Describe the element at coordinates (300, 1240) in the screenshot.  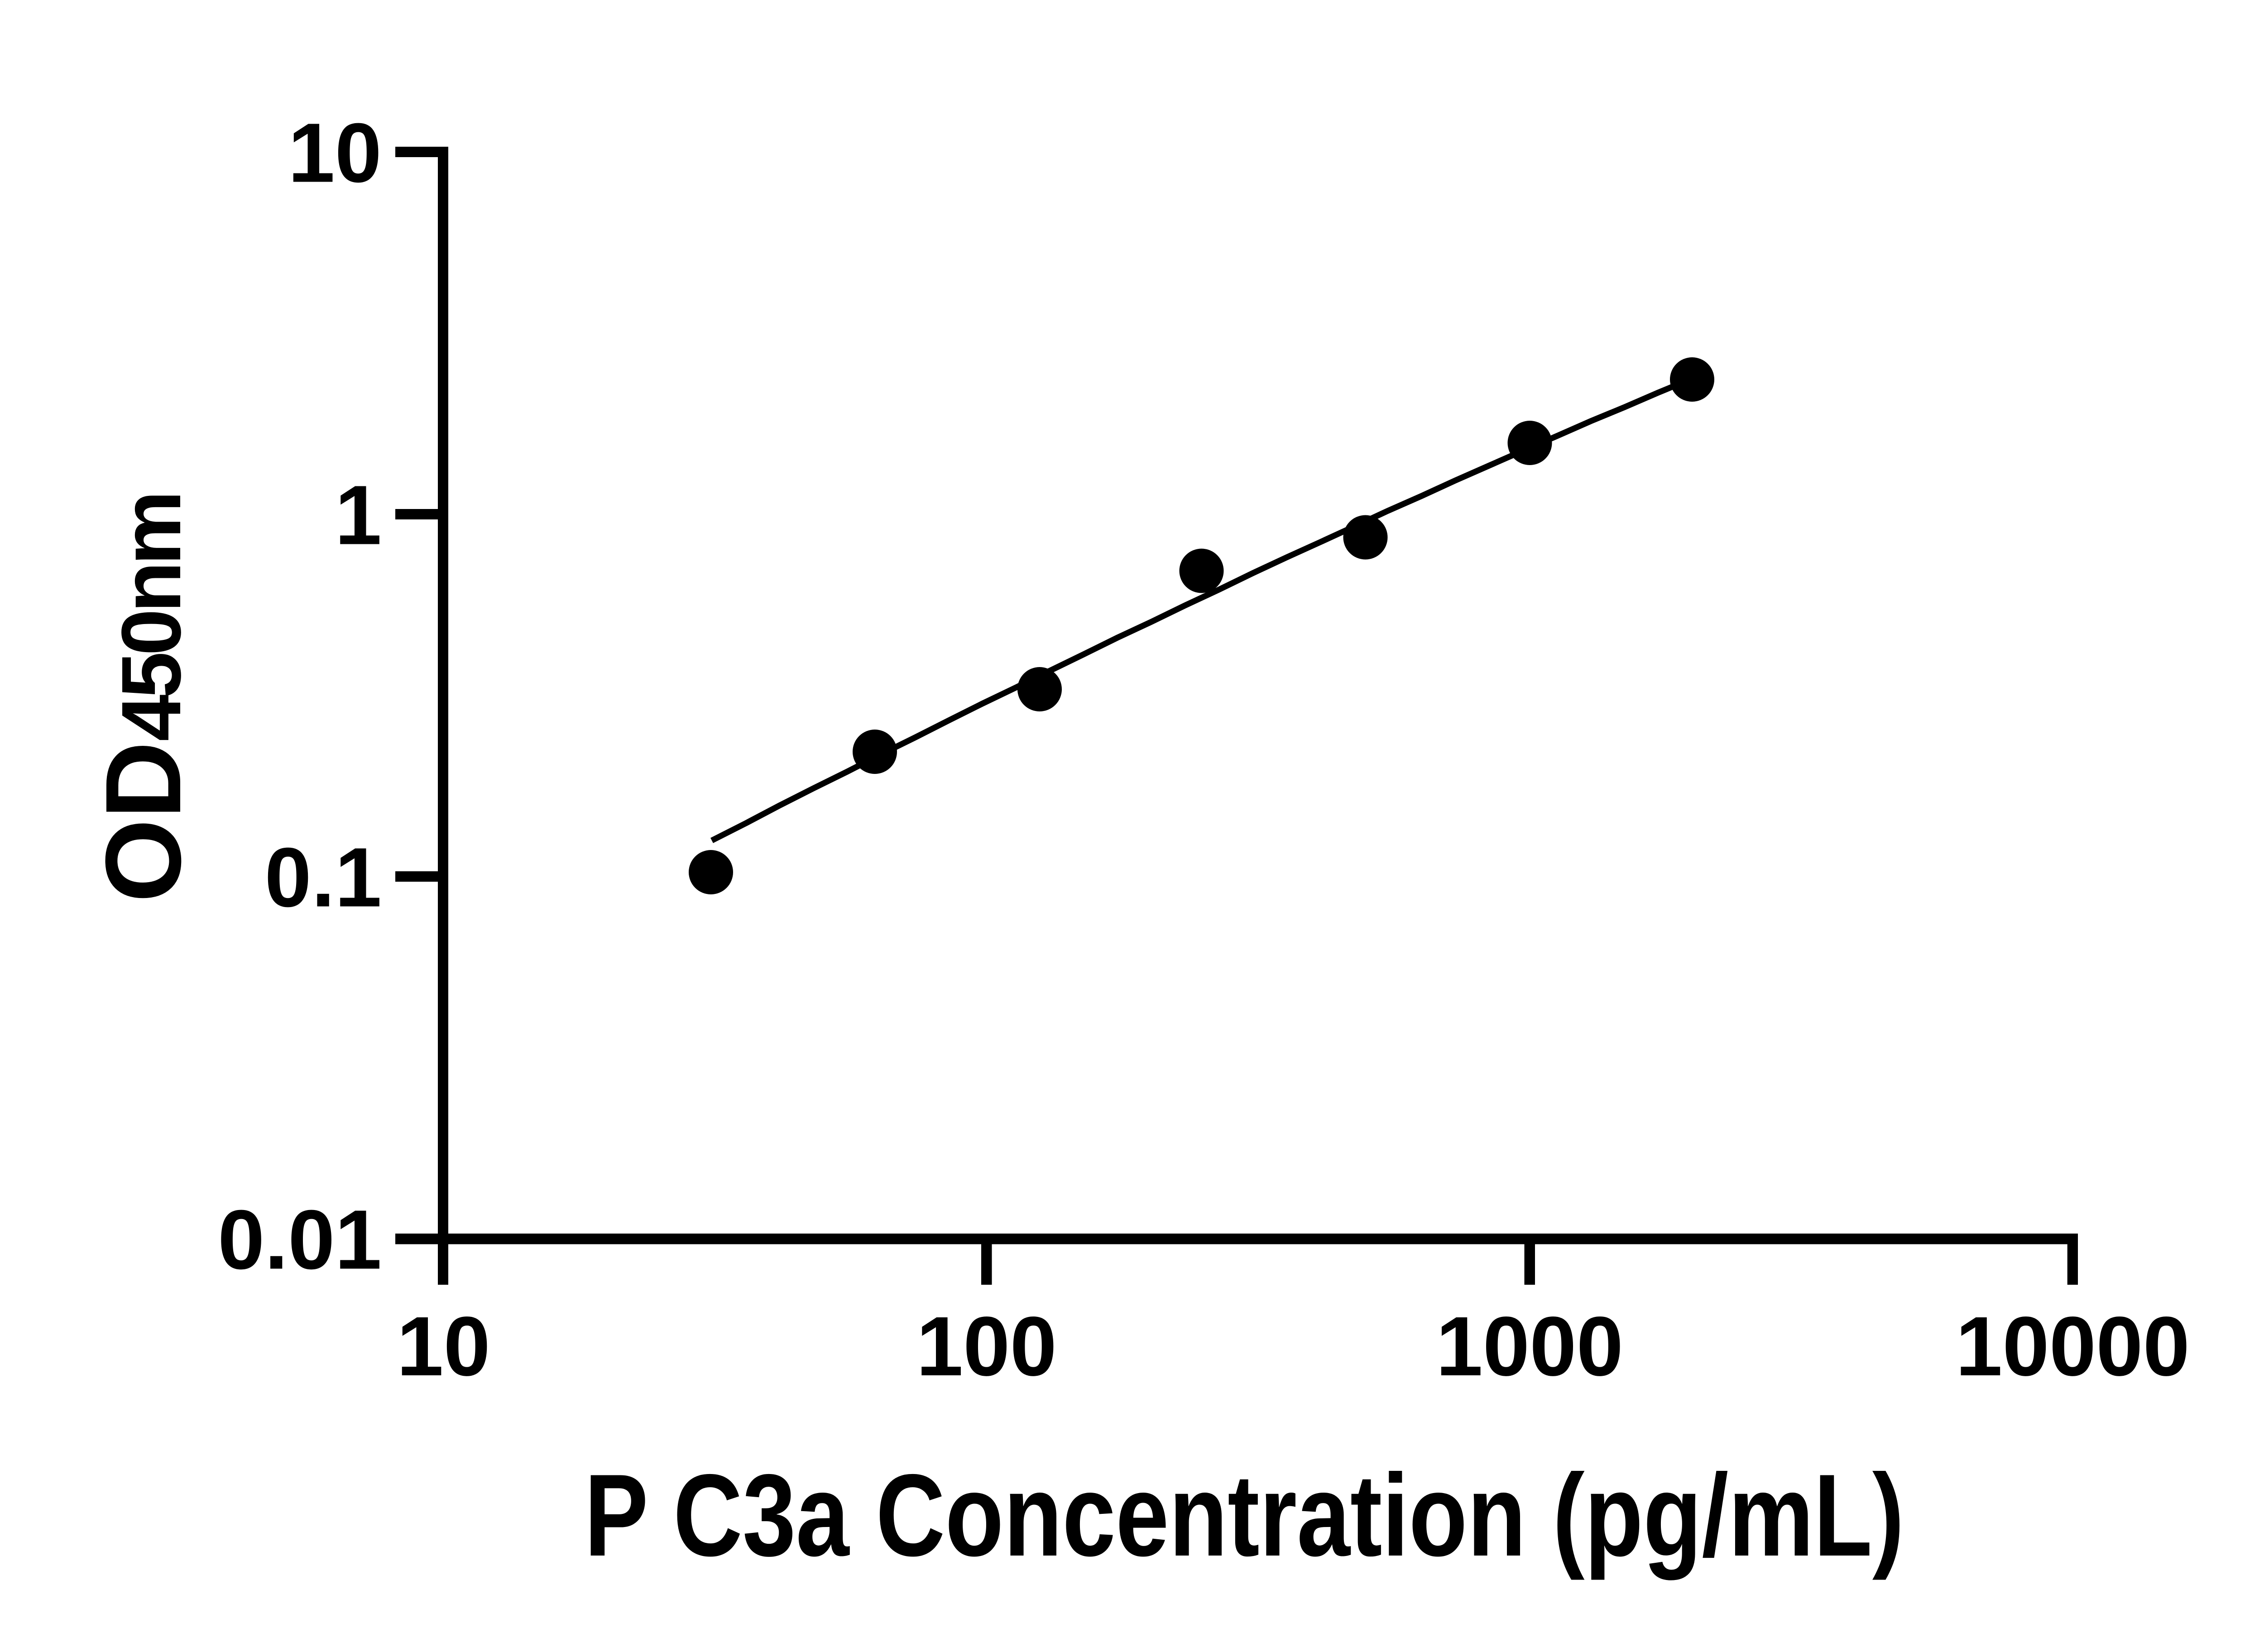
I see `svg-text: 0.01` at that location.